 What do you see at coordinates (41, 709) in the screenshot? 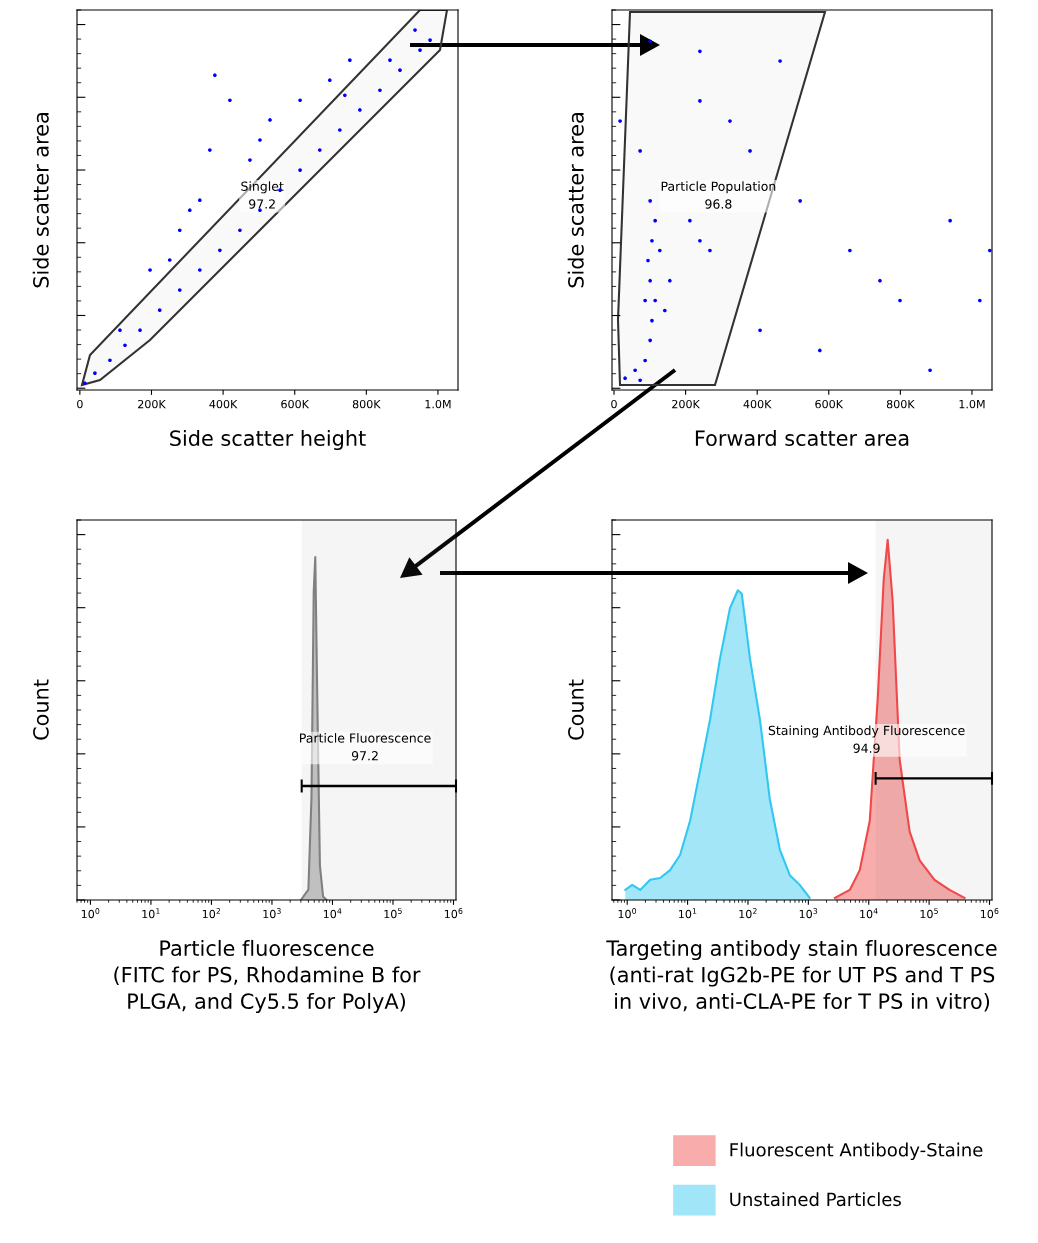
I see `y-axis-title: Count` at bounding box center [41, 709].